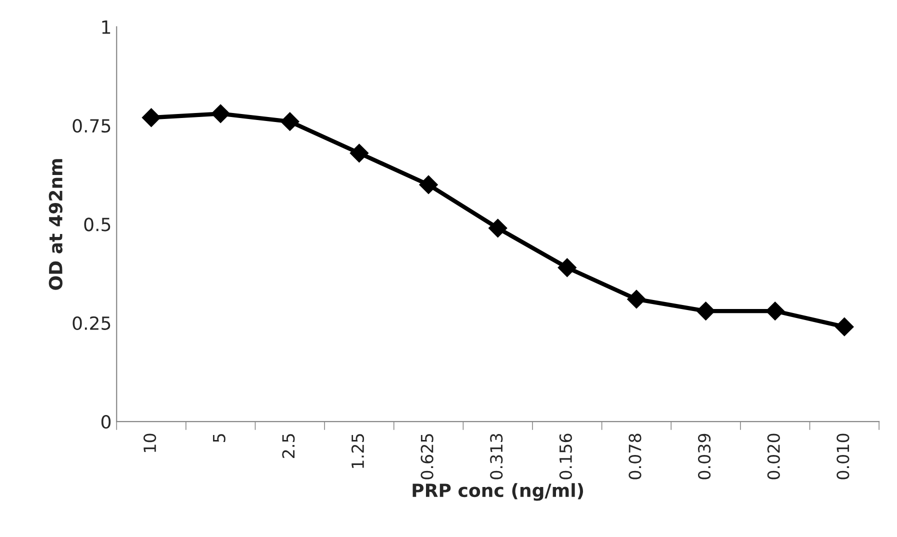  Describe the element at coordinates (219, 438) in the screenshot. I see `x-tick-label: 5` at that location.